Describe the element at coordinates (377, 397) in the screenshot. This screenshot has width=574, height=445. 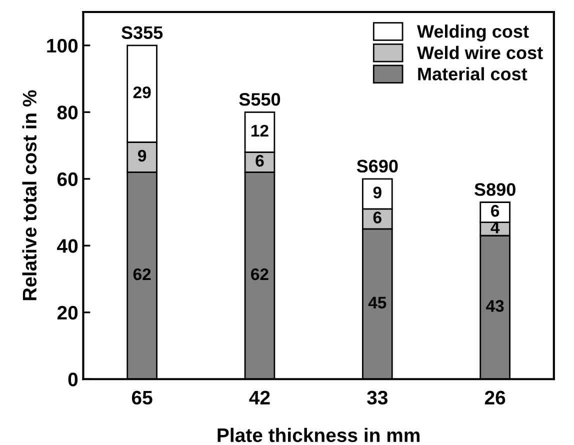
I see `x-tick-label: 33` at that location.